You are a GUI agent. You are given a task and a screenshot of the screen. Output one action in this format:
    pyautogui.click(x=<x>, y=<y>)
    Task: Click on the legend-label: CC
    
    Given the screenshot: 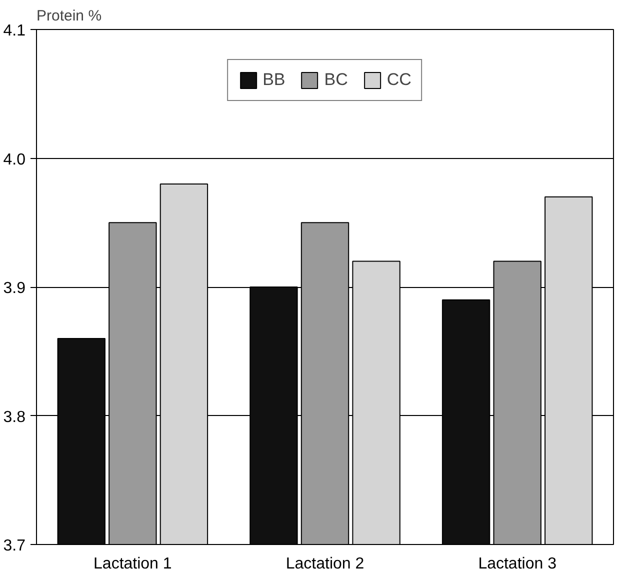 What is the action you would take?
    pyautogui.click(x=399, y=80)
    